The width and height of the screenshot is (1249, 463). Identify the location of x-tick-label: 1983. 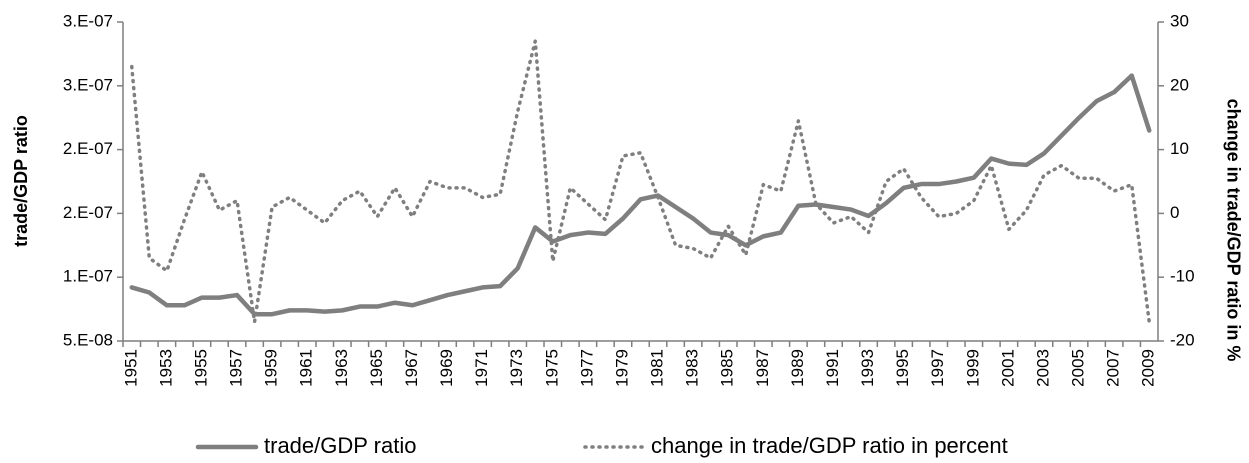
(692, 368).